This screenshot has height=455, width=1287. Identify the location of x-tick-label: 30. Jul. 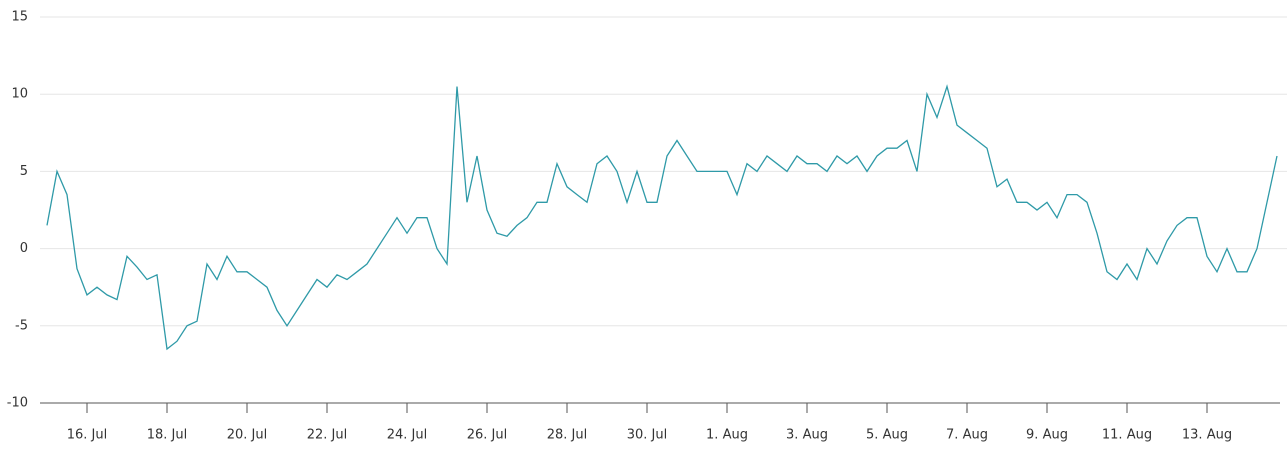
(647, 435).